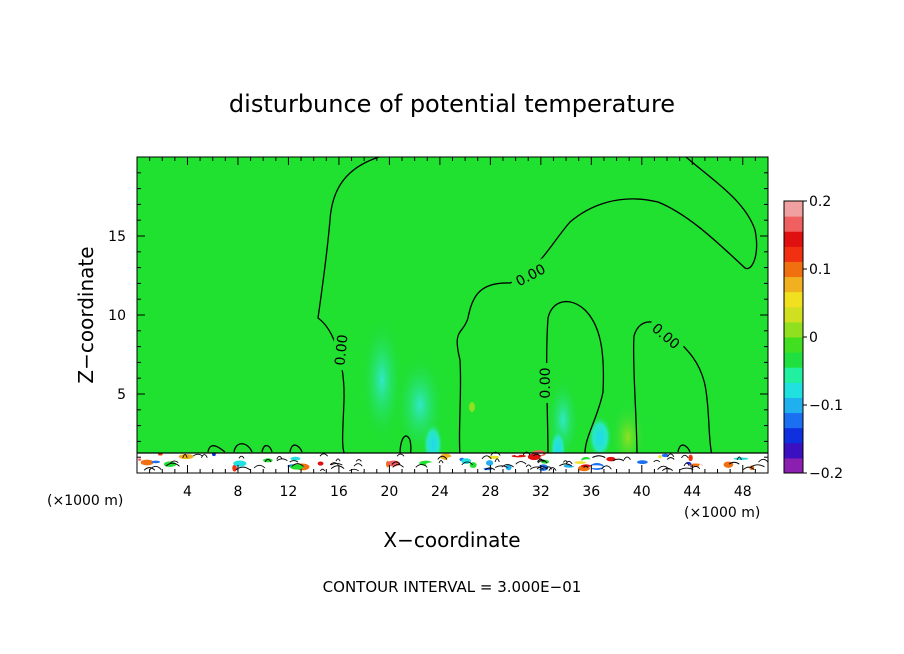 Image resolution: width=904 pixels, height=654 pixels. What do you see at coordinates (472, 407) in the screenshot?
I see `yellow-disturbance` at bounding box center [472, 407].